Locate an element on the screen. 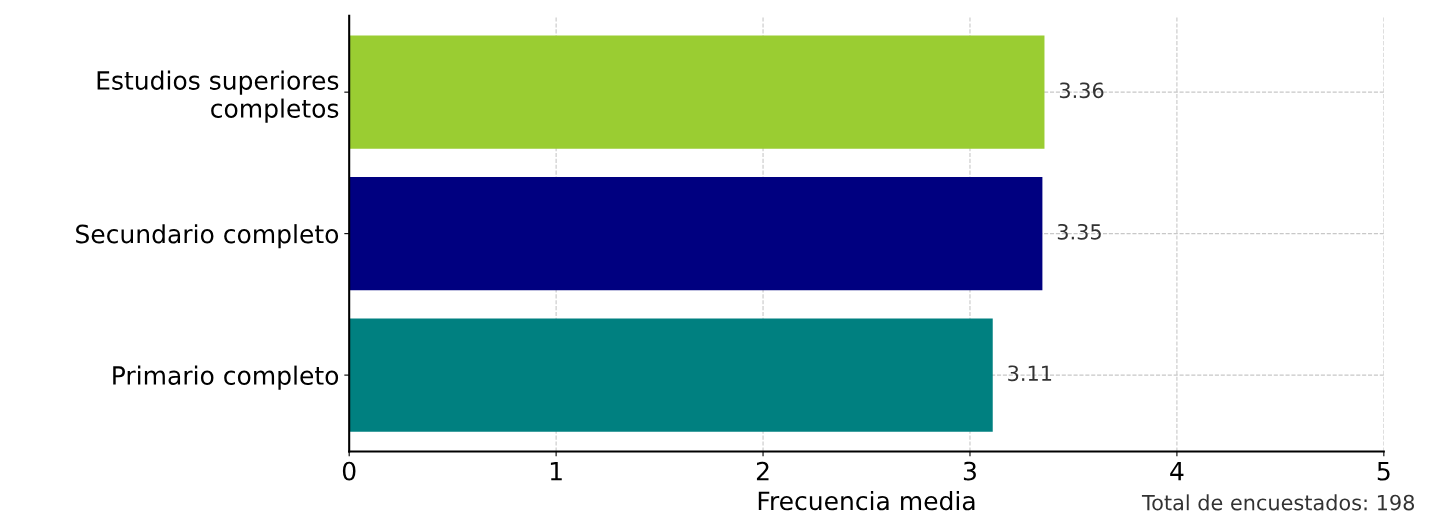 The height and width of the screenshot is (525, 1437). x-tick-label: 0 is located at coordinates (349, 471).